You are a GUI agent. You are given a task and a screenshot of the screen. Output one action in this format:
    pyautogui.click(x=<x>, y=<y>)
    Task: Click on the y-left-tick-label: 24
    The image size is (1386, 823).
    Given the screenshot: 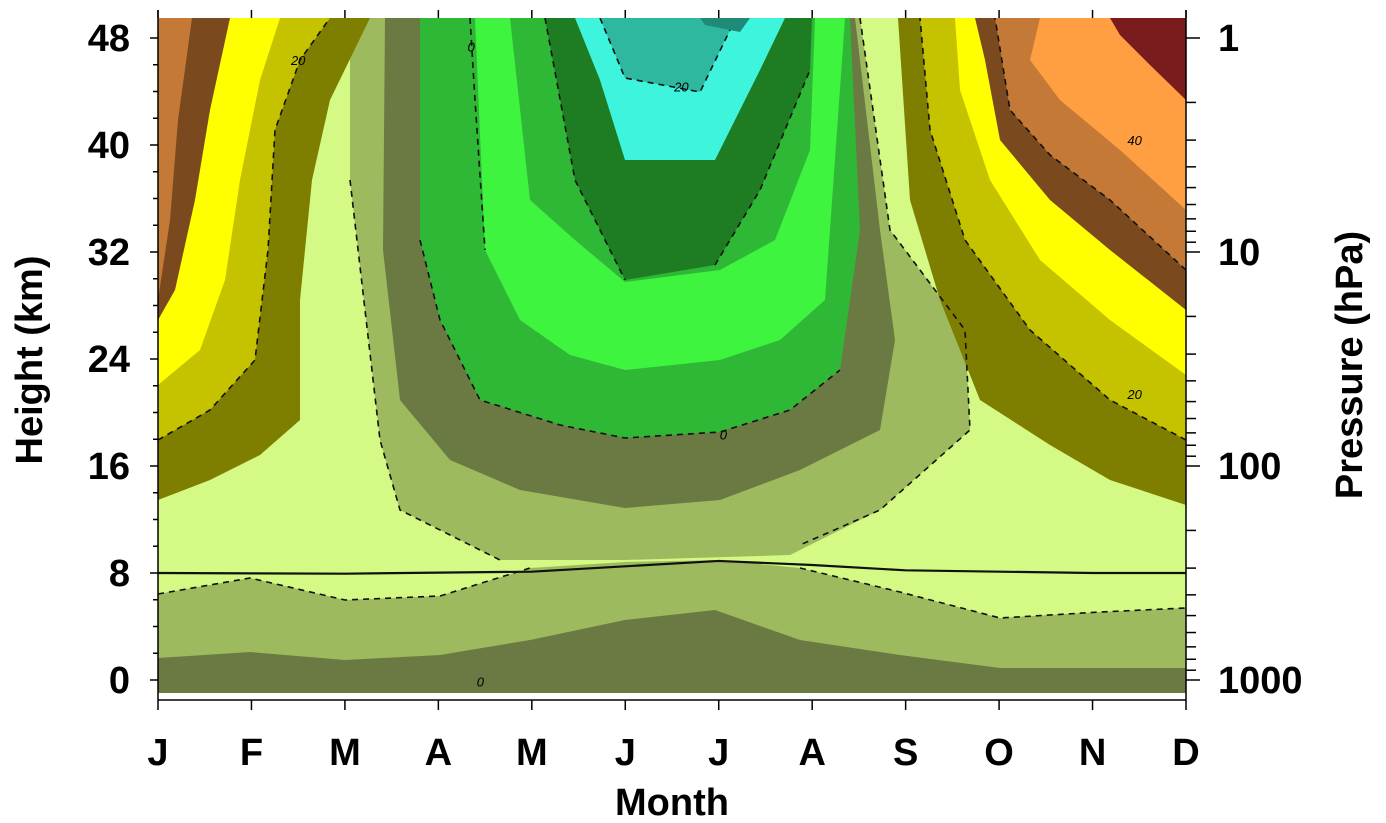 What is the action you would take?
    pyautogui.click(x=109, y=360)
    